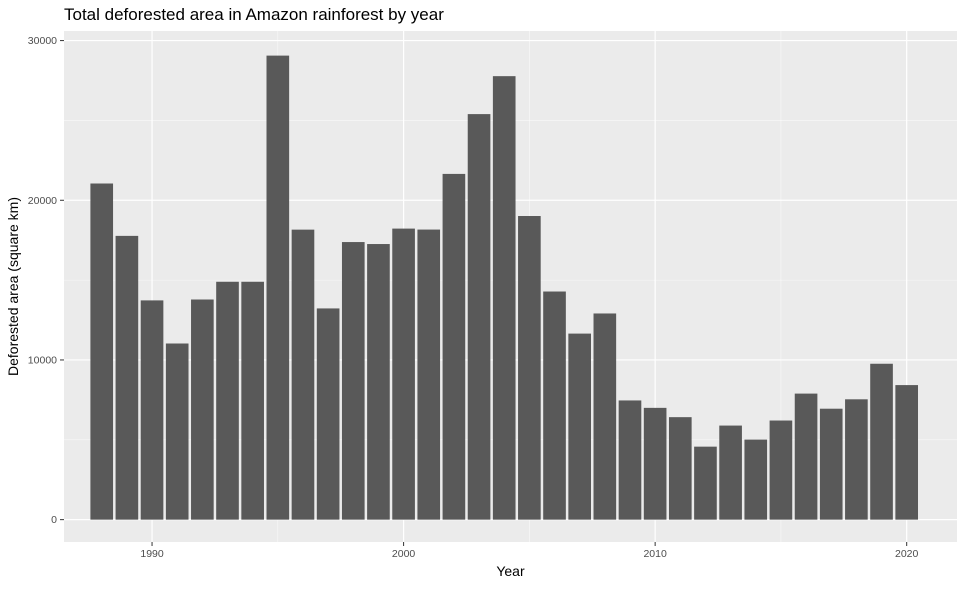 This screenshot has width=966, height=590. What do you see at coordinates (328, 414) in the screenshot?
I see `bar-1997` at bounding box center [328, 414].